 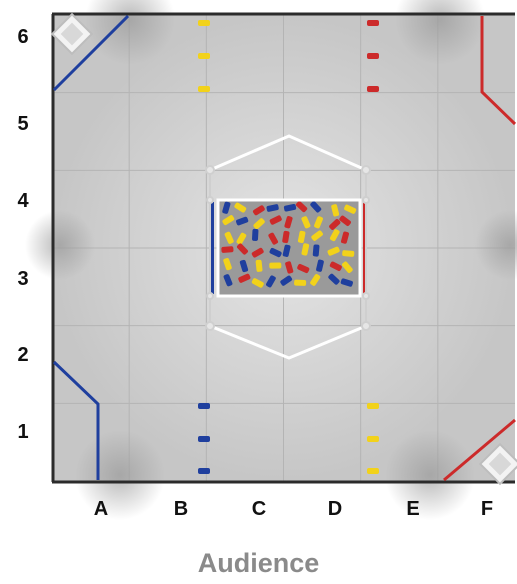 What do you see at coordinates (498, 71) in the screenshot?
I see `red-tape-top-right` at bounding box center [498, 71].